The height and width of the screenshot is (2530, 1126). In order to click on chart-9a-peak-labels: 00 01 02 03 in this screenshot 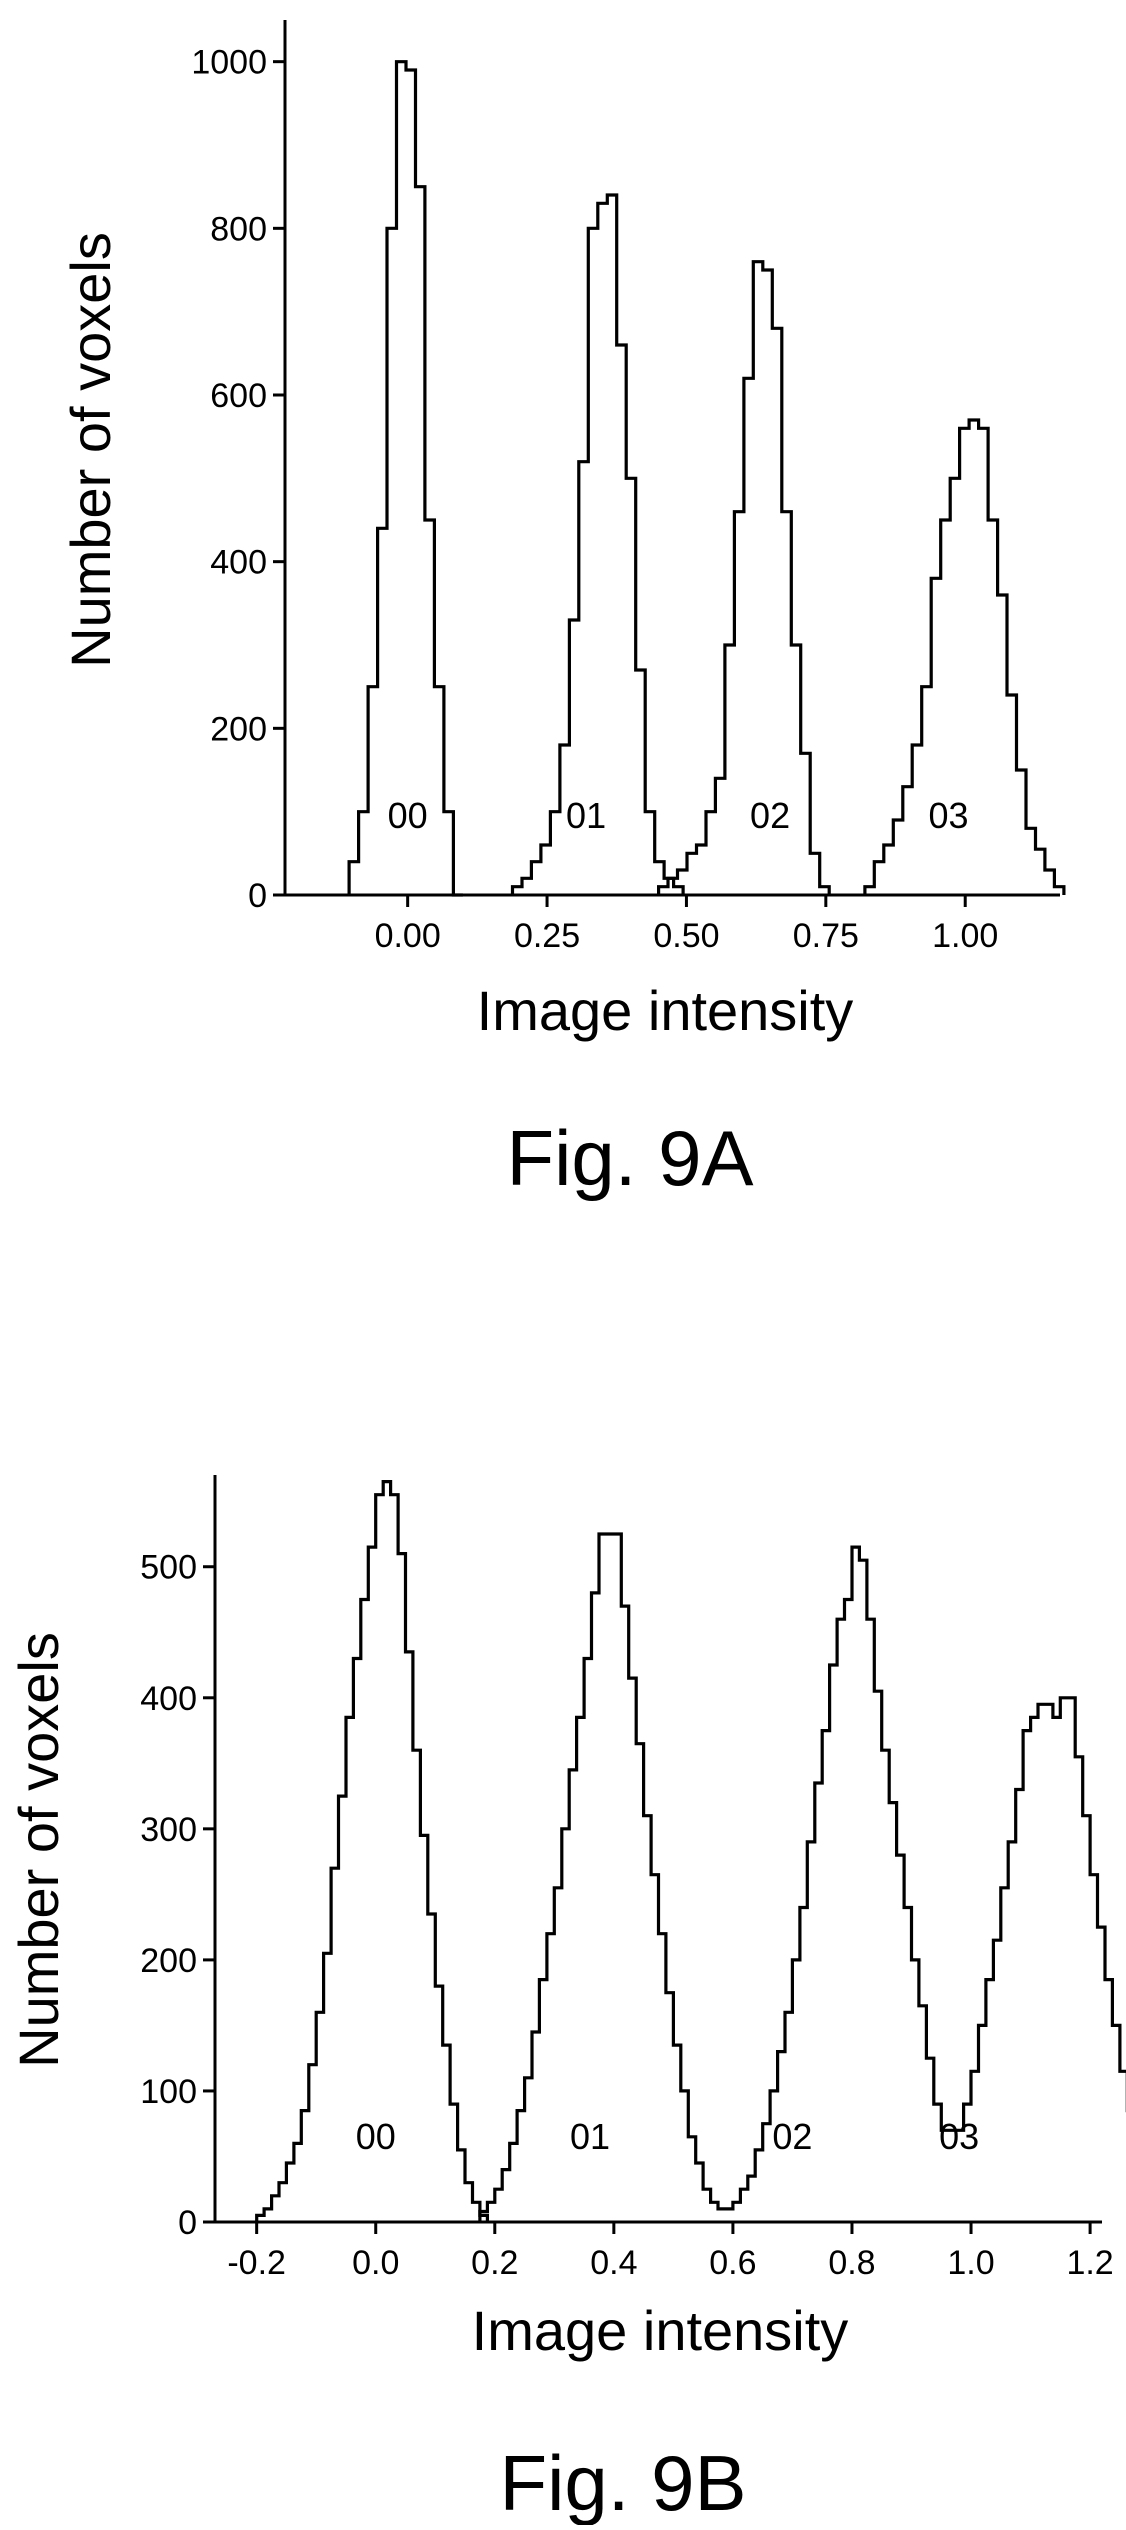, I will do `click(678, 815)`.